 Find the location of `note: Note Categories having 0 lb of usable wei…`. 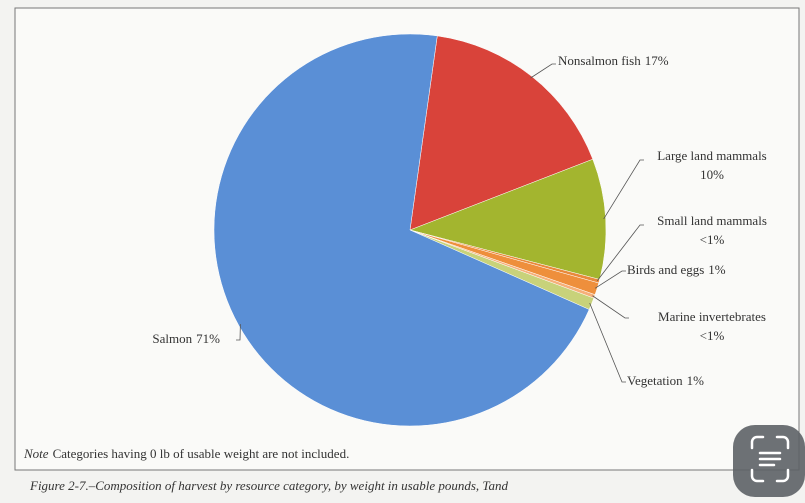

note: Note Categories having 0 lb of usable wei… is located at coordinates (186, 453).